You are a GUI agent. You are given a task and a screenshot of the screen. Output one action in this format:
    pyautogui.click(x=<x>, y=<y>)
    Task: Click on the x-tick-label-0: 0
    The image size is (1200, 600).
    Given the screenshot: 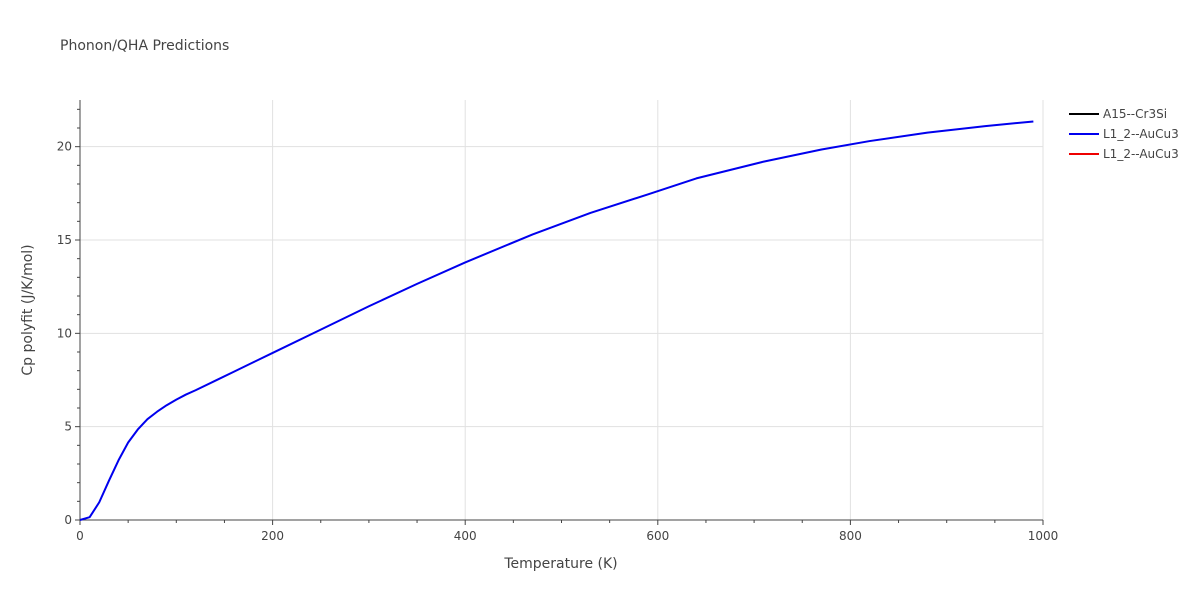 What is the action you would take?
    pyautogui.click(x=80, y=536)
    